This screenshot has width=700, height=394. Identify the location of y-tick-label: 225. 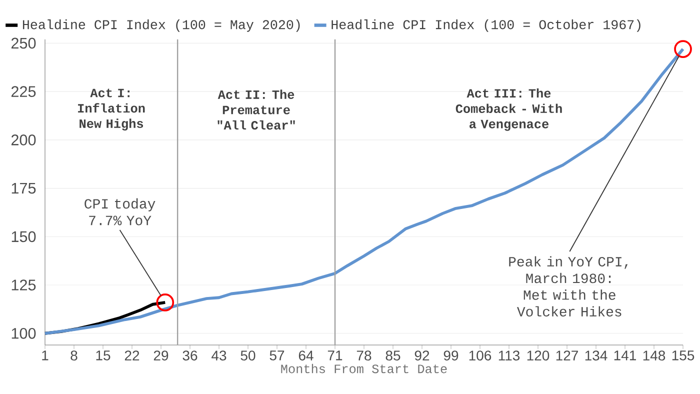
(23, 91).